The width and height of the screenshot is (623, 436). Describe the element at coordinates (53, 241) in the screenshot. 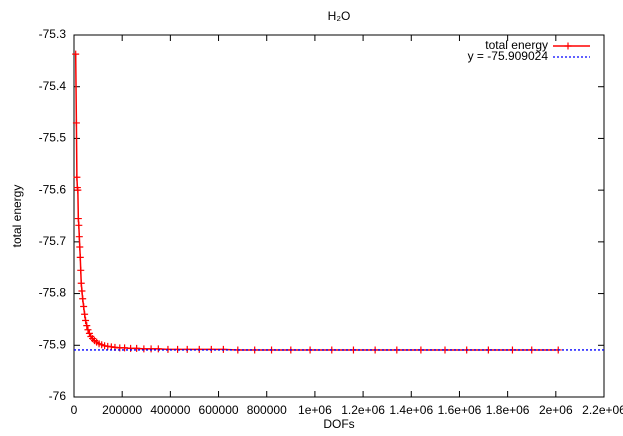

I see `y-tick-label: -75.7` at that location.